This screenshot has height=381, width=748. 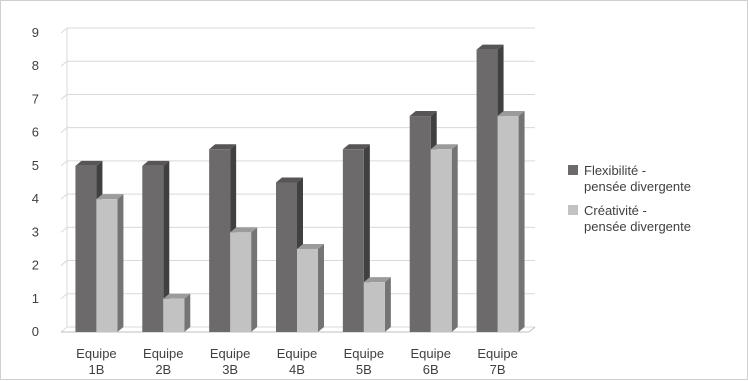 I want to click on y-tick-label: 3, so click(x=35, y=231).